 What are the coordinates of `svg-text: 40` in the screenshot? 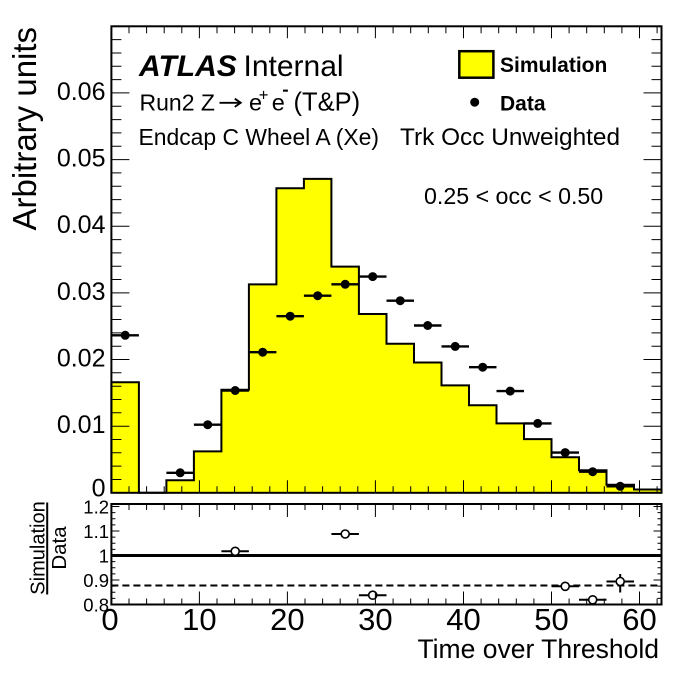 It's located at (463, 619).